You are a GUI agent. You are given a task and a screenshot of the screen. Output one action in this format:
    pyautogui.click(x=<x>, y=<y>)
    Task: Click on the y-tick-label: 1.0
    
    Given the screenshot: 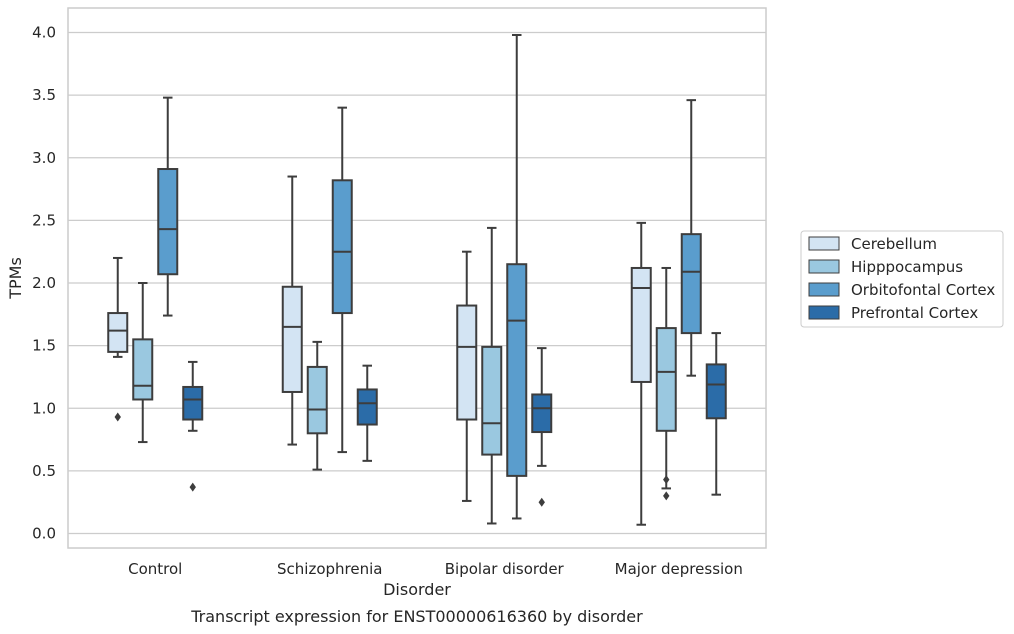 What is the action you would take?
    pyautogui.click(x=44, y=408)
    